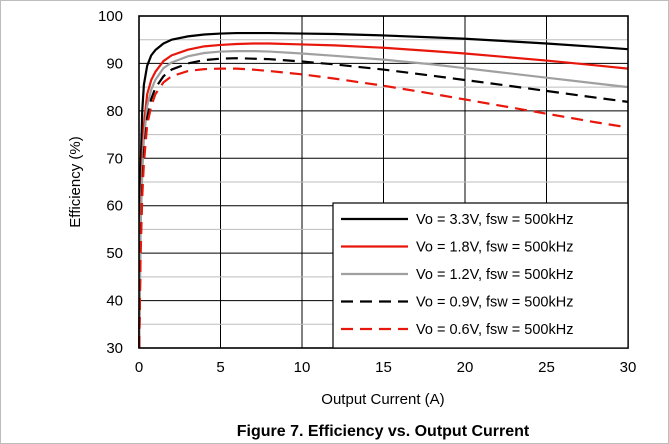 The image size is (669, 444). Describe the element at coordinates (494, 303) in the screenshot. I see `legend-label: Vo = 0.9V, fsw = 500kHz` at that location.